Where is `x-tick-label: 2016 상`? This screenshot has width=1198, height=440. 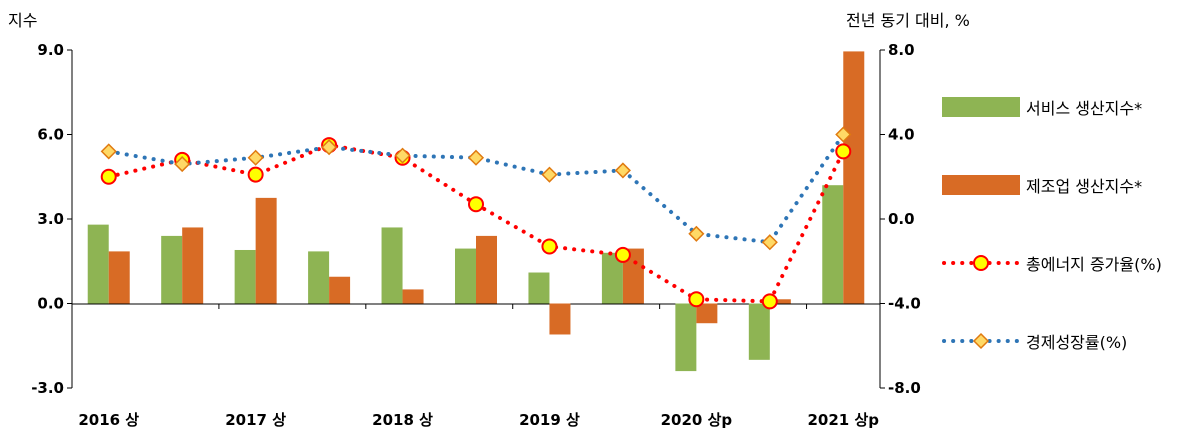 x-tick-label: 2016 상 is located at coordinates (108, 420).